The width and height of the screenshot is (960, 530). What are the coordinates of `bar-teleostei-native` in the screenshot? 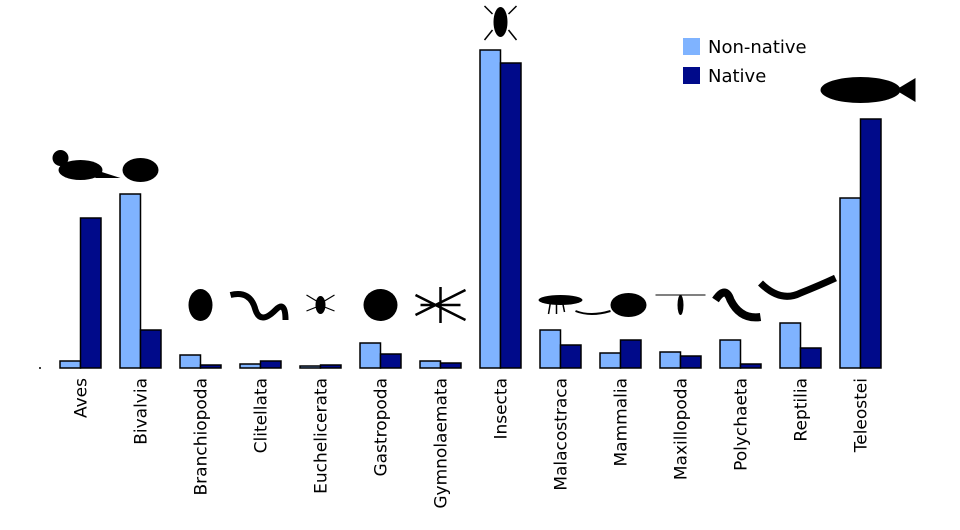 It's located at (870, 243).